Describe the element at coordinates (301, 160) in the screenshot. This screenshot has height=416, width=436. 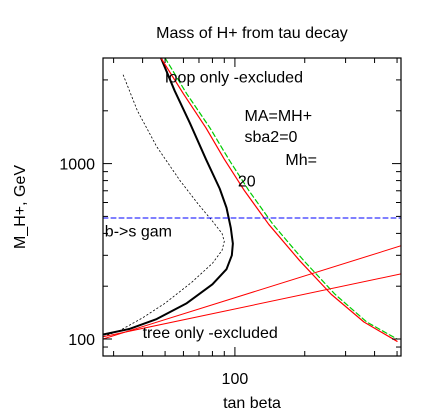
I see `annotation-3: Mh=` at that location.